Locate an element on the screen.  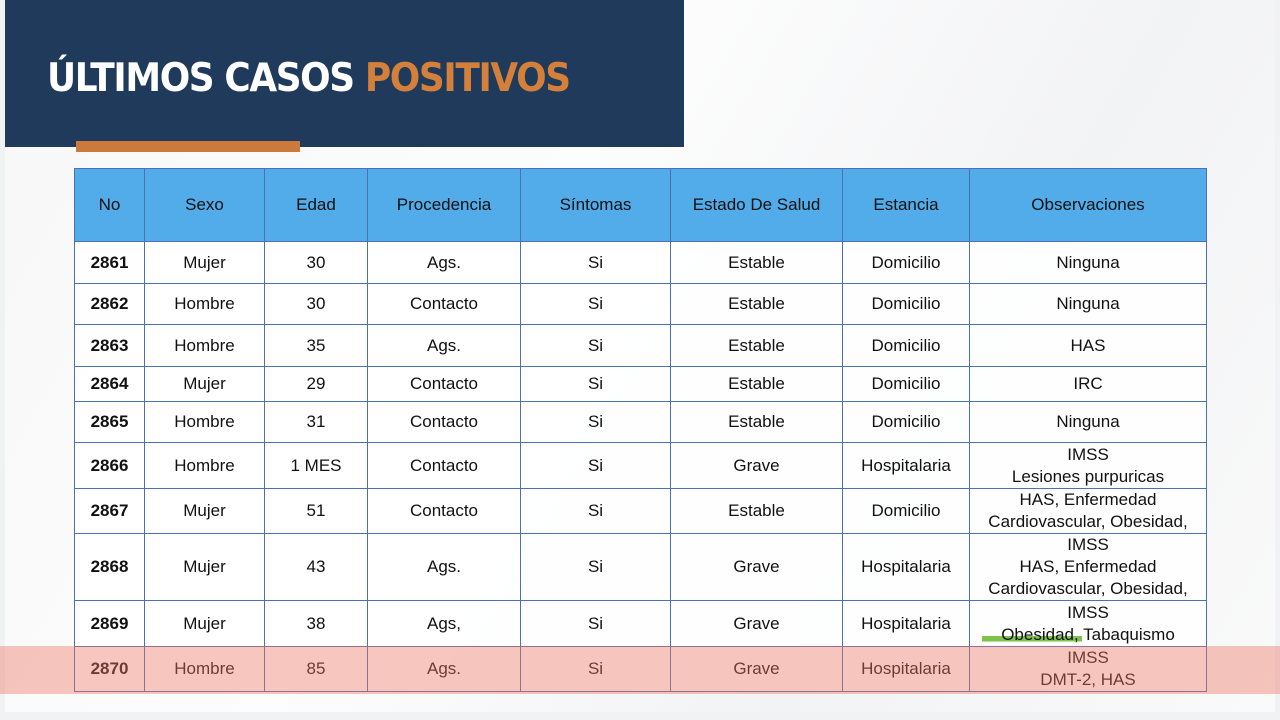
cell-observaciones: IMSS Lesiones purpuricas is located at coordinates (1088, 465).